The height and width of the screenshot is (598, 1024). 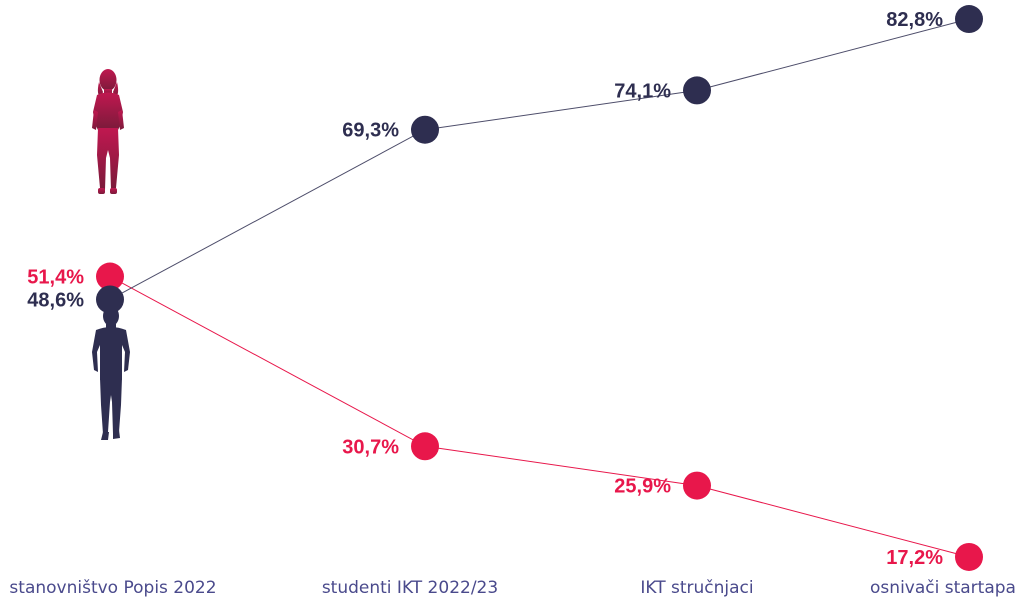 I want to click on female-value-label-3: 17,2%, so click(x=914, y=558).